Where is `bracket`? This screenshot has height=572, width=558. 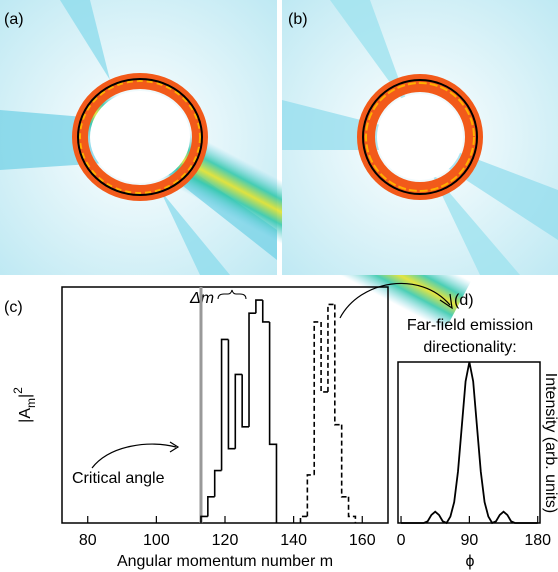
bracket is located at coordinates (232, 294).